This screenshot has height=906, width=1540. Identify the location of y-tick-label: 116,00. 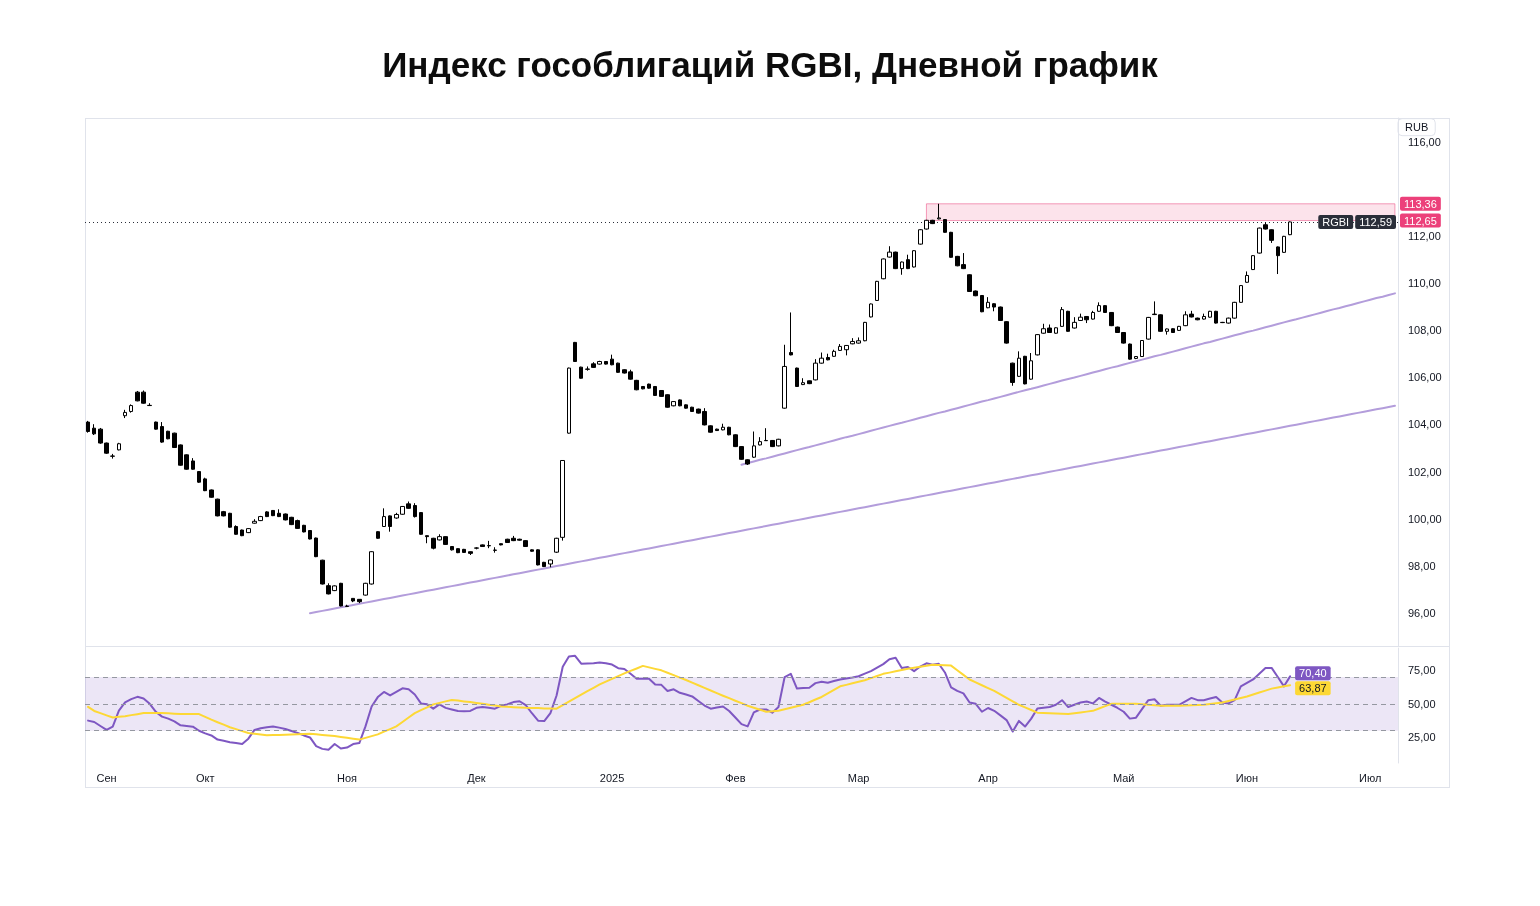
(1424, 141).